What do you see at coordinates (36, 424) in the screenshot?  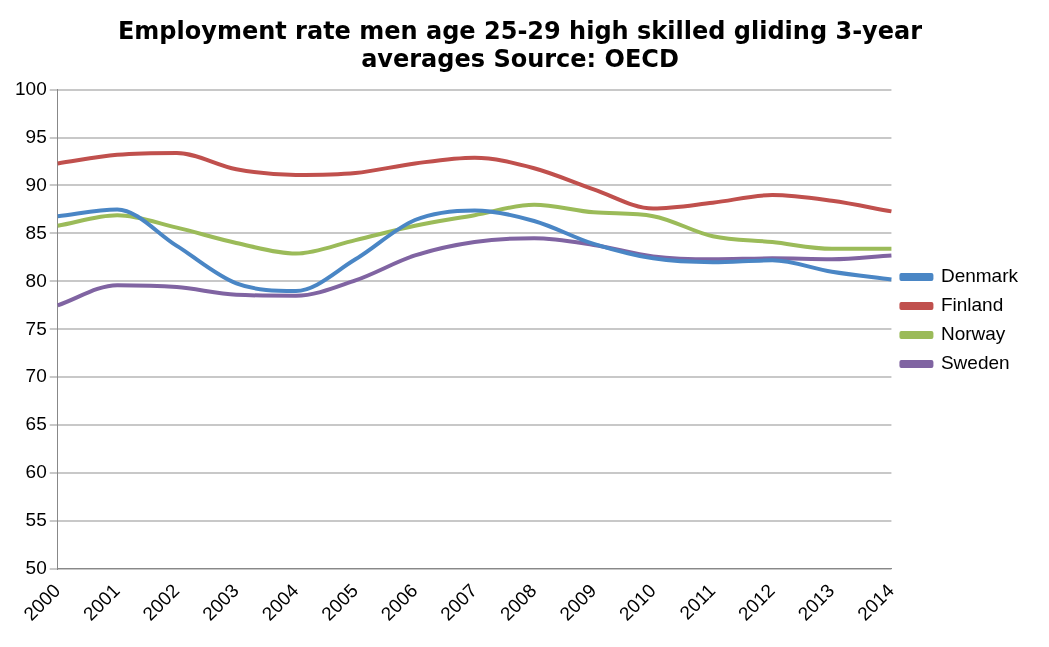 I see `y-tick-label: 65` at bounding box center [36, 424].